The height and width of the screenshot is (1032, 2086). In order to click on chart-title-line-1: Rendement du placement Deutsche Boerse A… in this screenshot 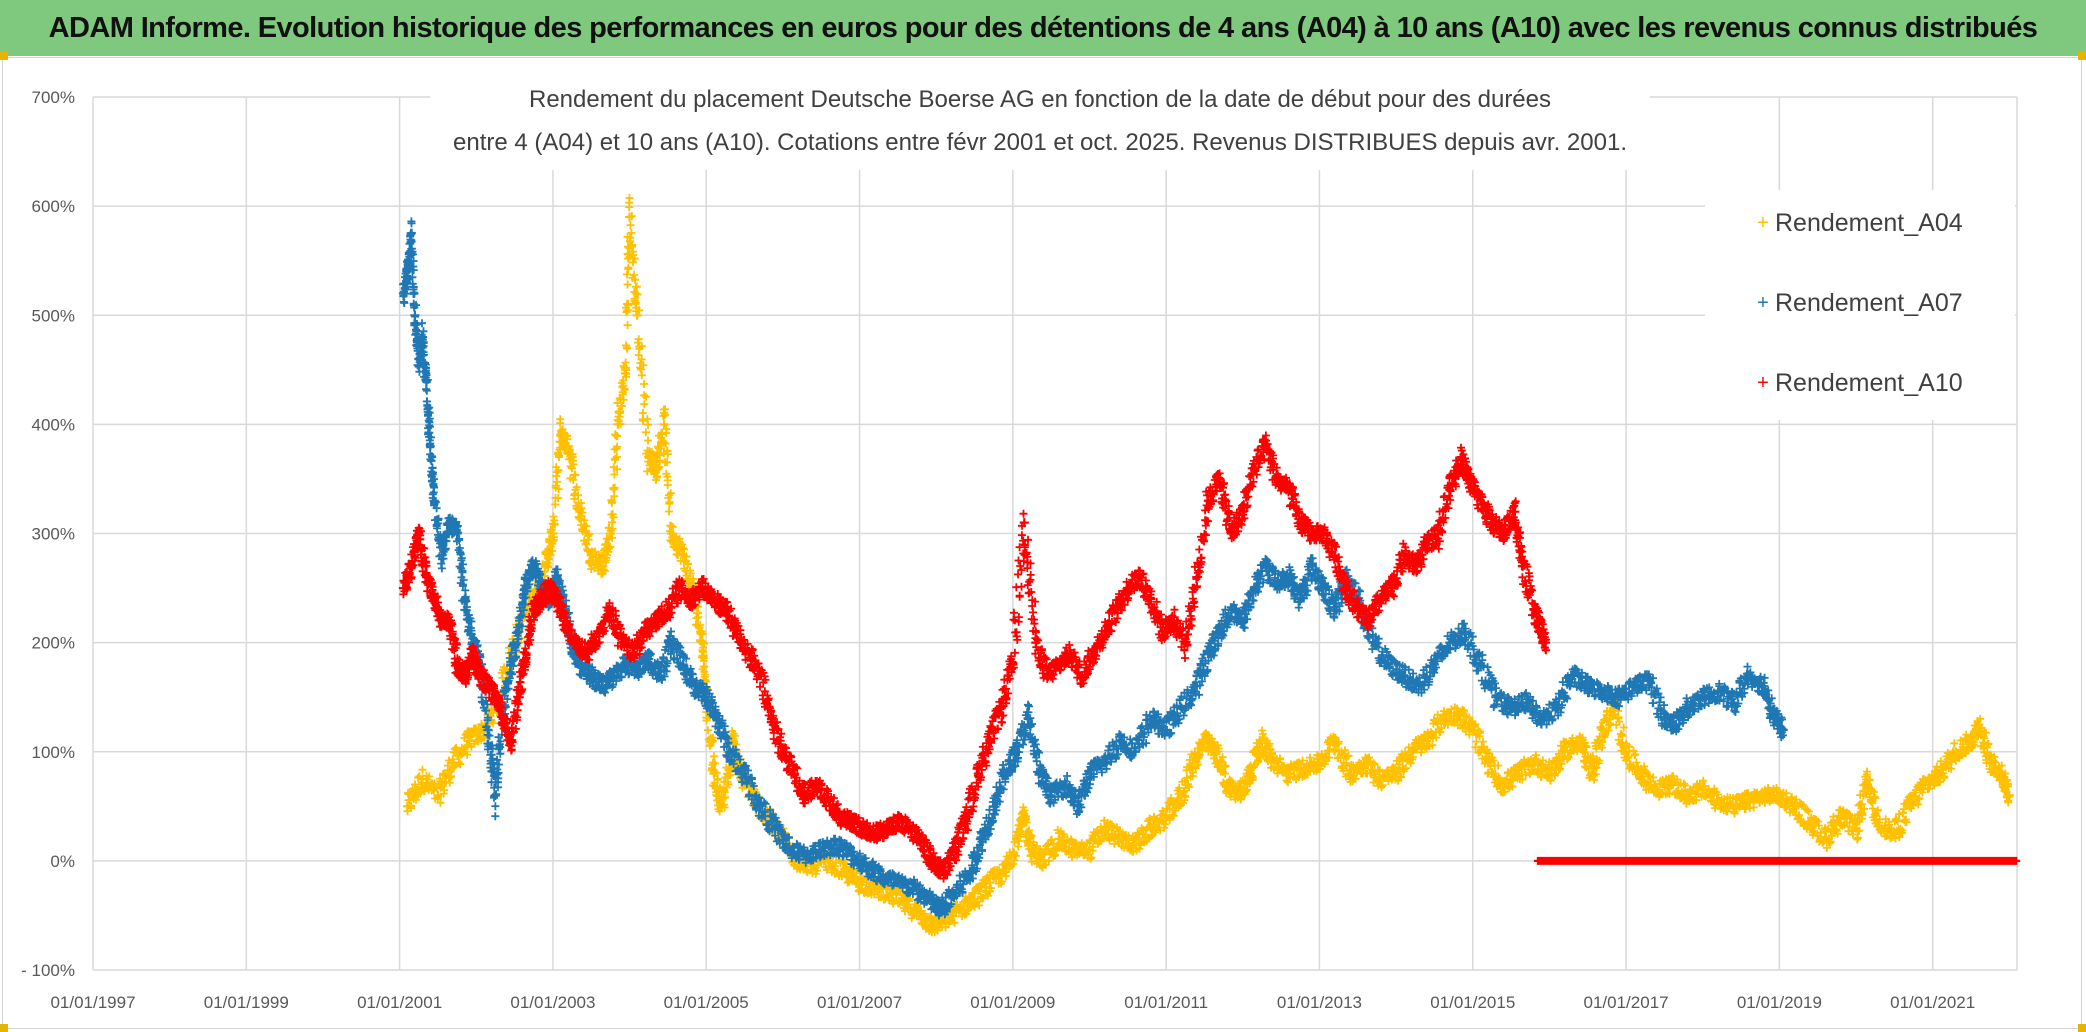, I will do `click(1040, 99)`.